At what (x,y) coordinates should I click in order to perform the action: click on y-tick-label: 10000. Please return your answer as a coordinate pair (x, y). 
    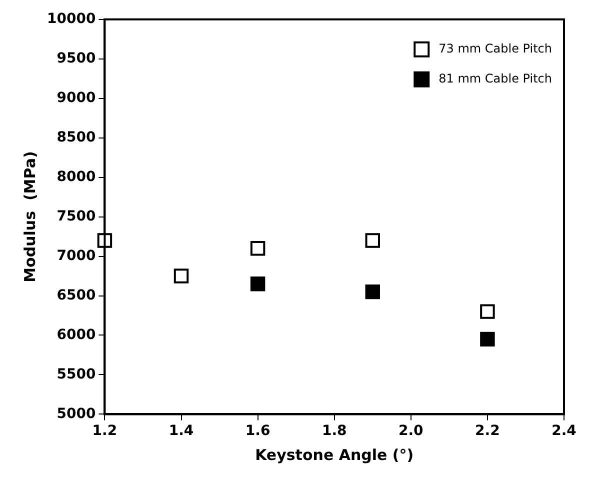
    Looking at the image, I should click on (71, 19).